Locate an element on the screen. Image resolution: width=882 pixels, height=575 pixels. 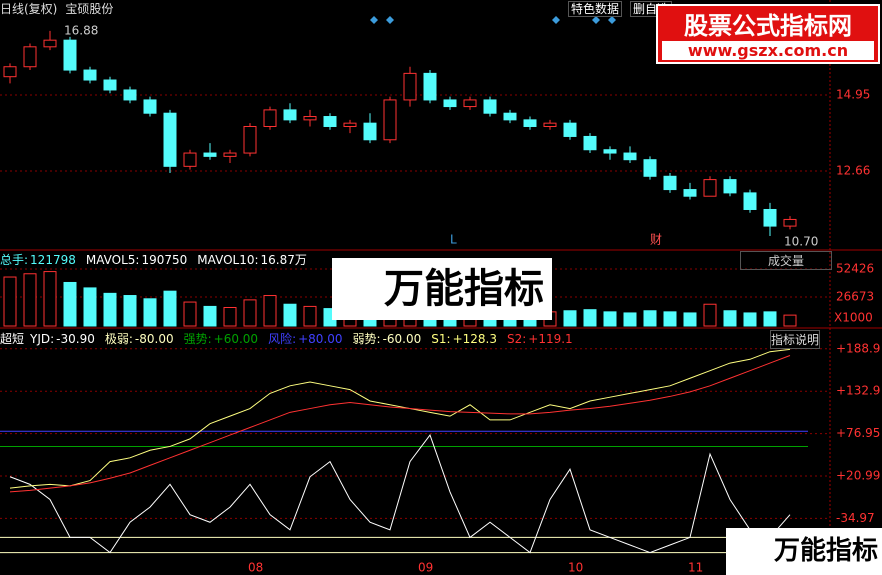
price-header: 日线(复权) 宝硕股份 is located at coordinates (60, 8).